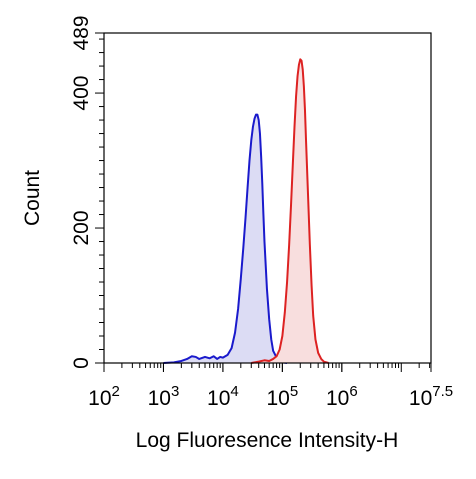 The width and height of the screenshot is (476, 479). I want to click on y-tick-label: 489, so click(81, 32).